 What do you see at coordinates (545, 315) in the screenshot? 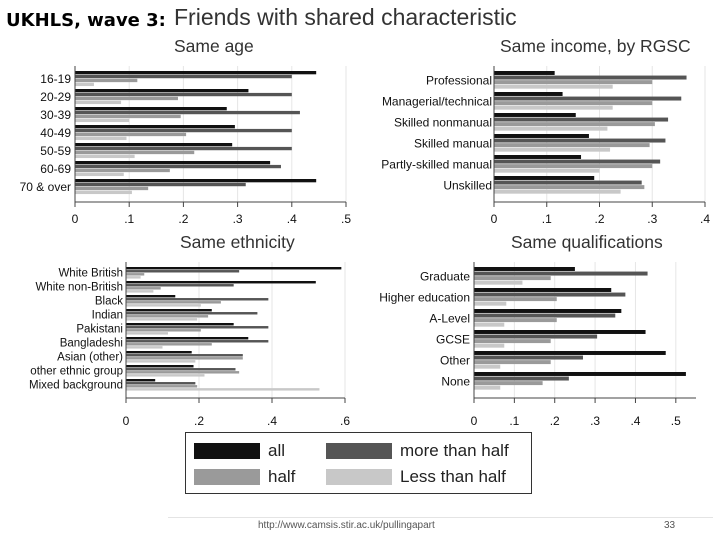
I see `bar-same-qualifications-a-level-more-than-half` at bounding box center [545, 315].